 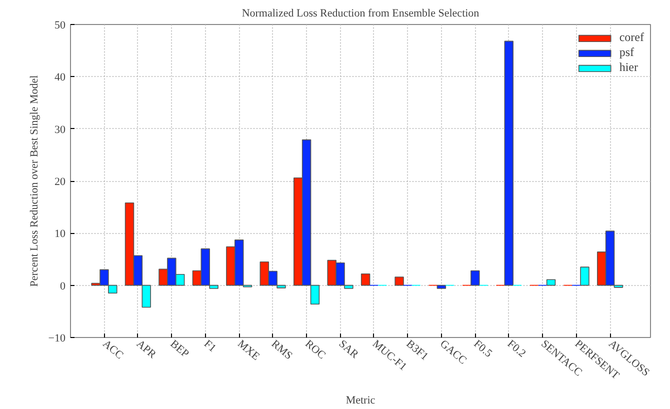 I want to click on x-tick-label: APR, so click(x=146, y=350).